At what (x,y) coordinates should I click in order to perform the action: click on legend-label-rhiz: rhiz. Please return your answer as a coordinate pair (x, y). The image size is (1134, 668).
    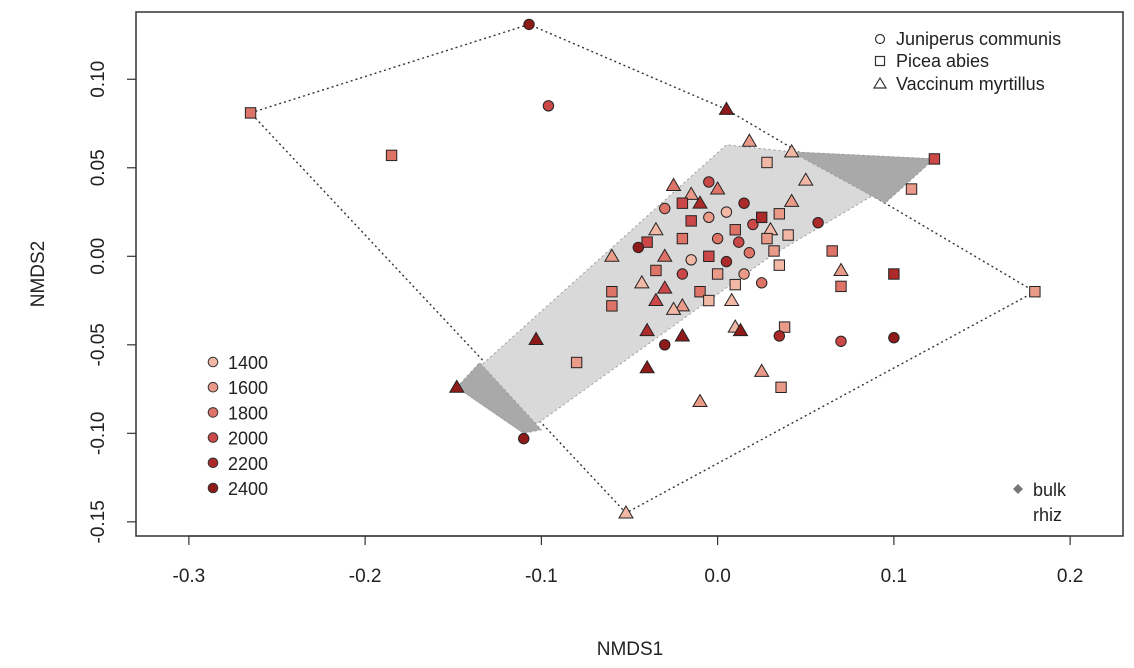
    Looking at the image, I should click on (1047, 515).